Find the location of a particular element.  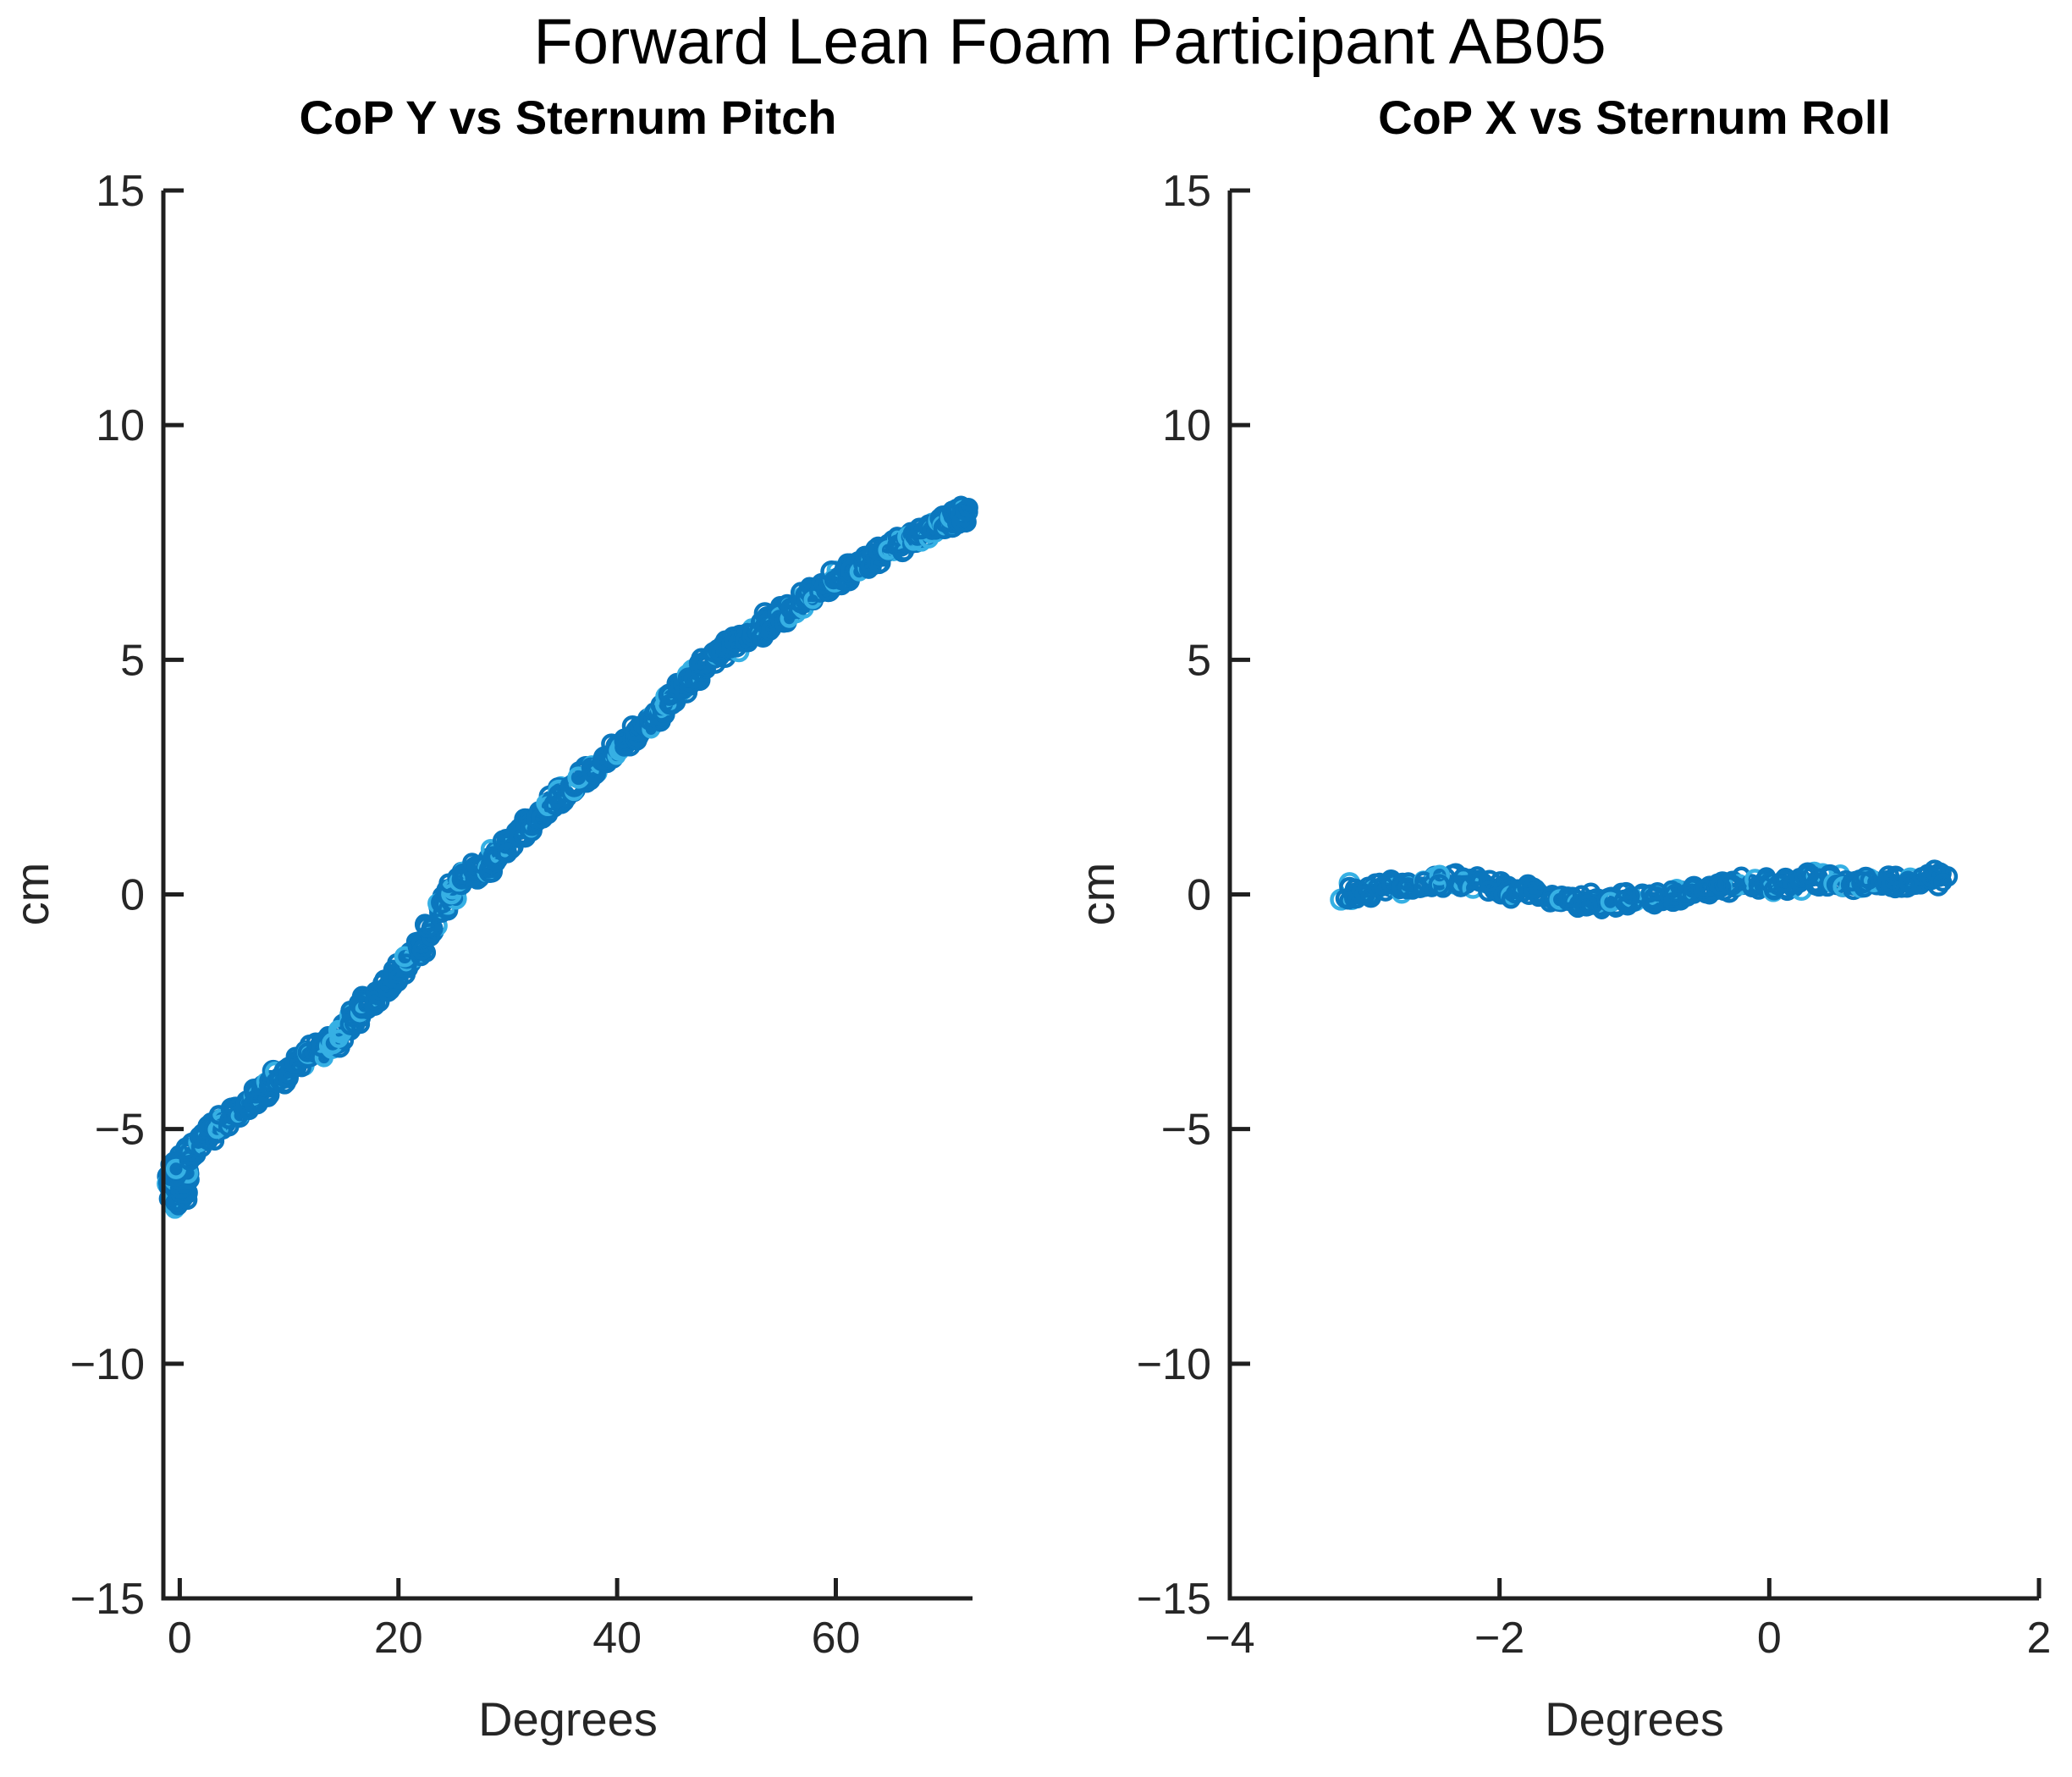

x-tick-label: 20 is located at coordinates (398, 1638).